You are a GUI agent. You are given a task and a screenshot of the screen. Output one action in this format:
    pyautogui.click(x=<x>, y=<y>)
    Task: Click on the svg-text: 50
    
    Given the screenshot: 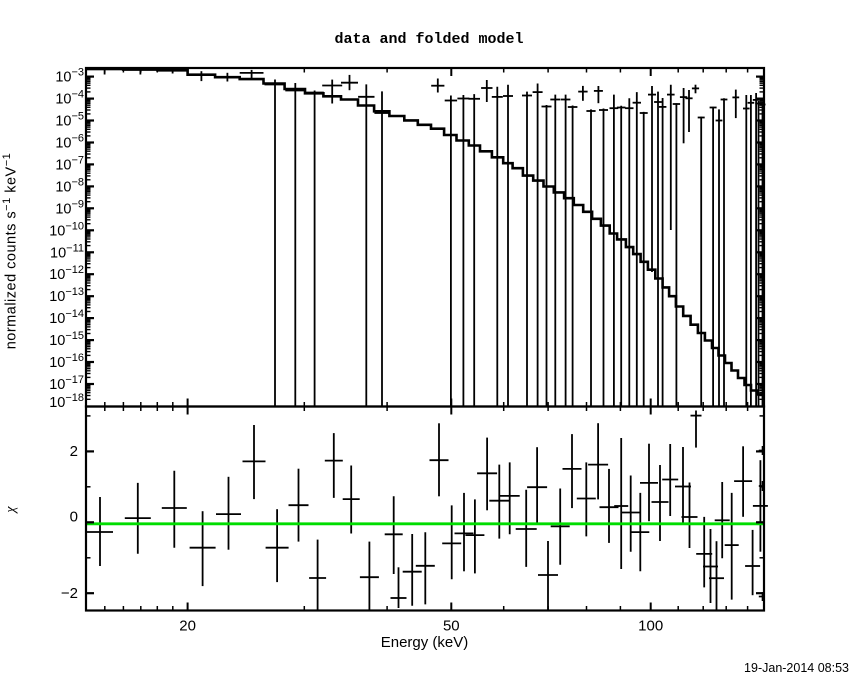 What is the action you would take?
    pyautogui.click(x=451, y=626)
    